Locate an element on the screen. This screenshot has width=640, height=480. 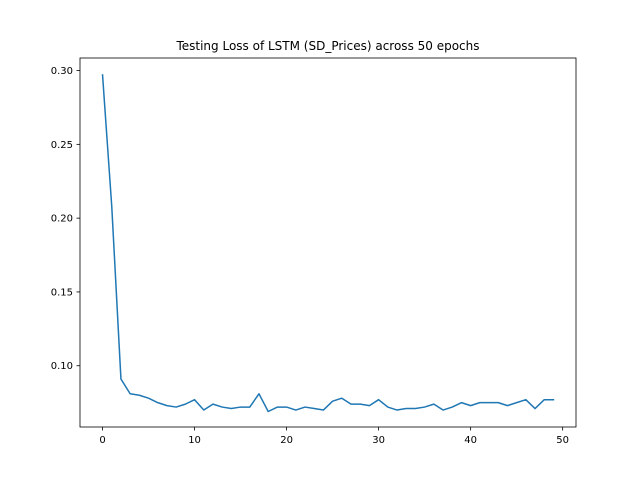
x-tick-label: 0 is located at coordinates (102, 440).